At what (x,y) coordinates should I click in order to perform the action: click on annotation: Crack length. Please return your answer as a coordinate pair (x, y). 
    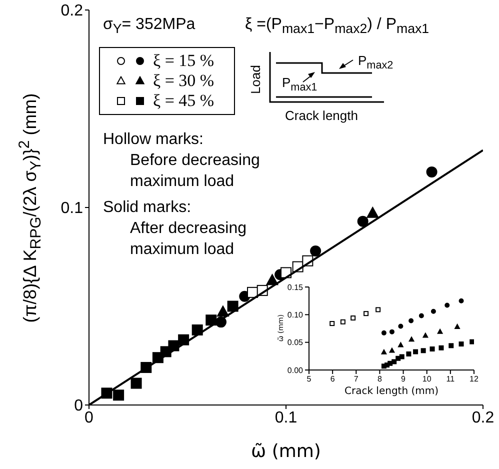
    Looking at the image, I should click on (321, 115).